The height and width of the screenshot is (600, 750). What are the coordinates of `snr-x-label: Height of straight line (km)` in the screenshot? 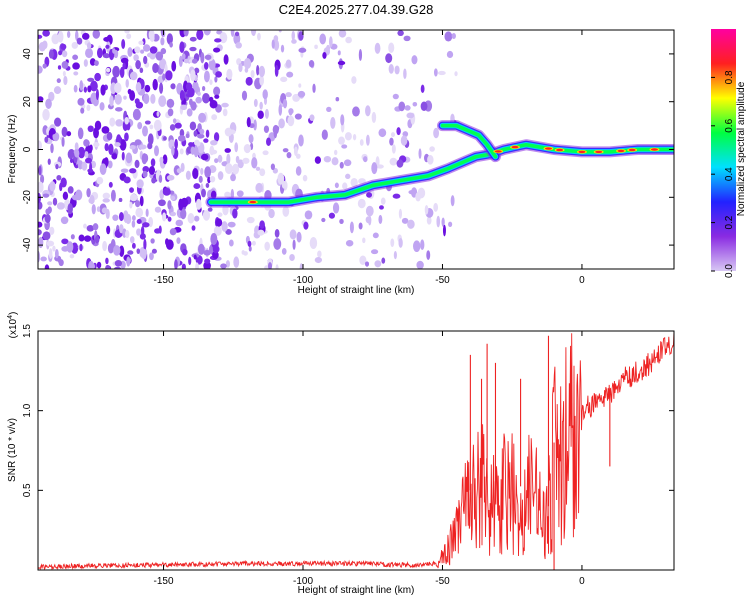 It's located at (356, 590).